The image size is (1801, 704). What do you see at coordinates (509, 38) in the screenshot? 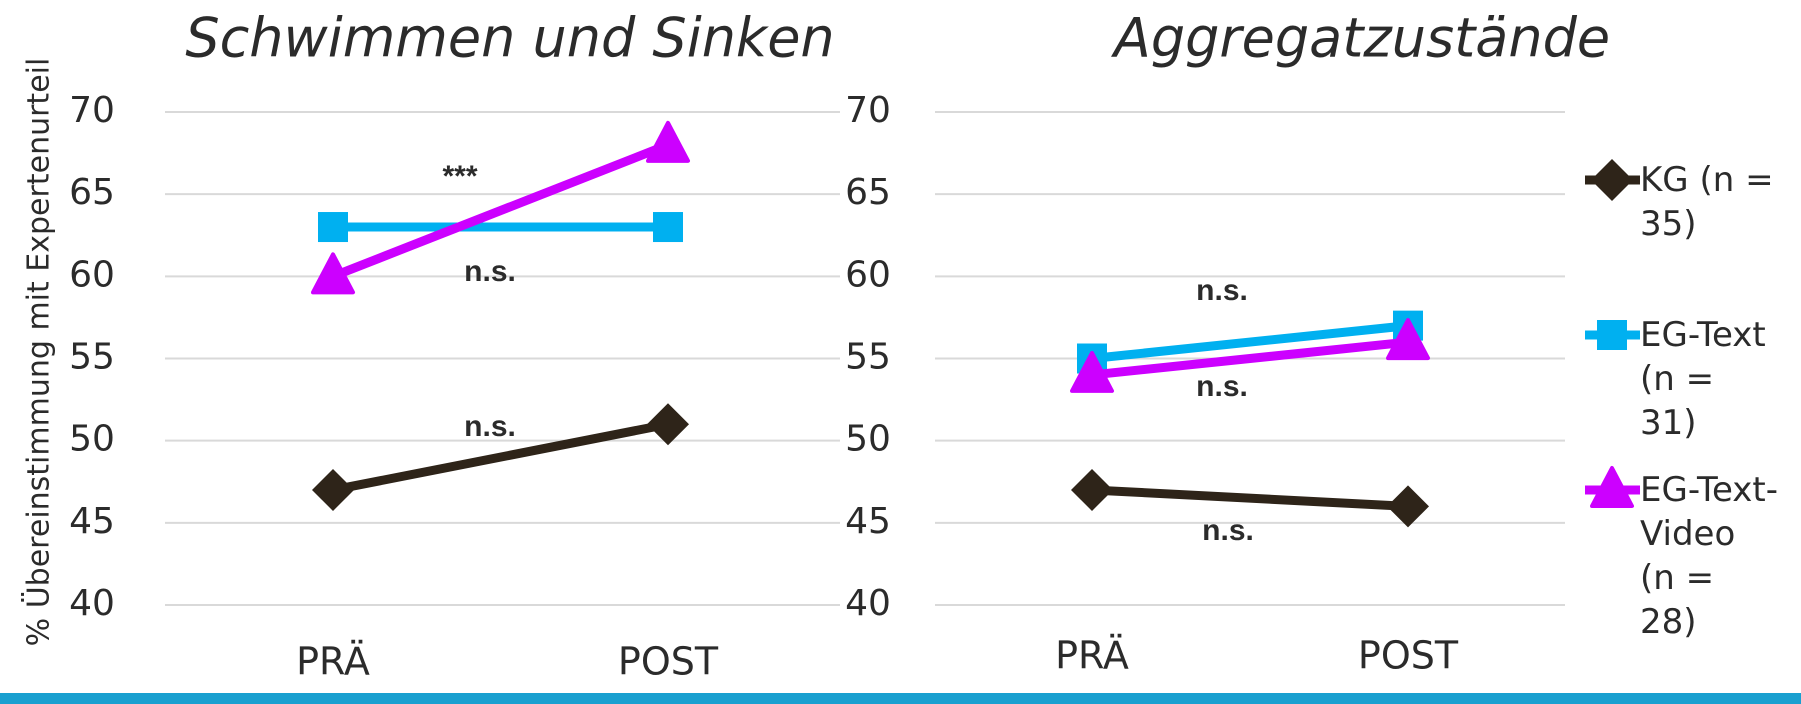
I see `chart-title: Schwimmen und Sinken` at bounding box center [509, 38].